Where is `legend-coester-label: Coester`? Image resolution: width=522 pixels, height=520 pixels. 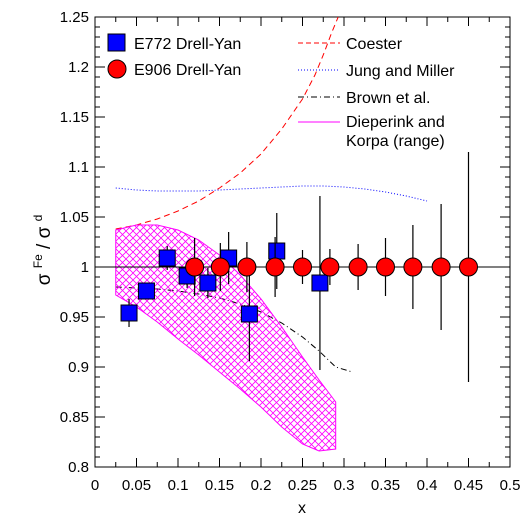
legend-coester-label: Coester is located at coordinates (374, 44).